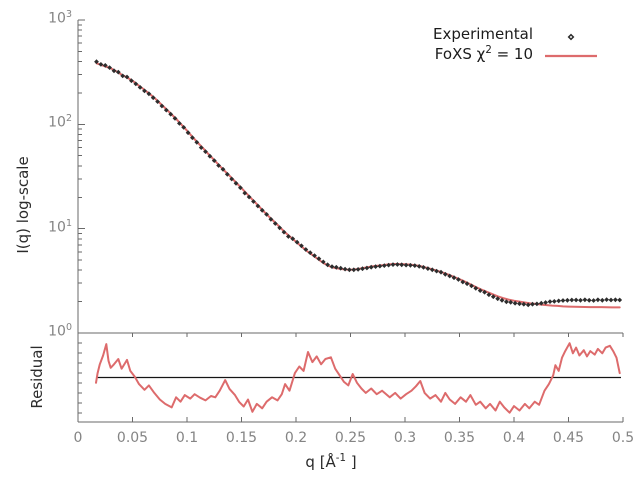 The width and height of the screenshot is (640, 480). What do you see at coordinates (623, 438) in the screenshot?
I see `x-tick-label: 0.5` at bounding box center [623, 438].